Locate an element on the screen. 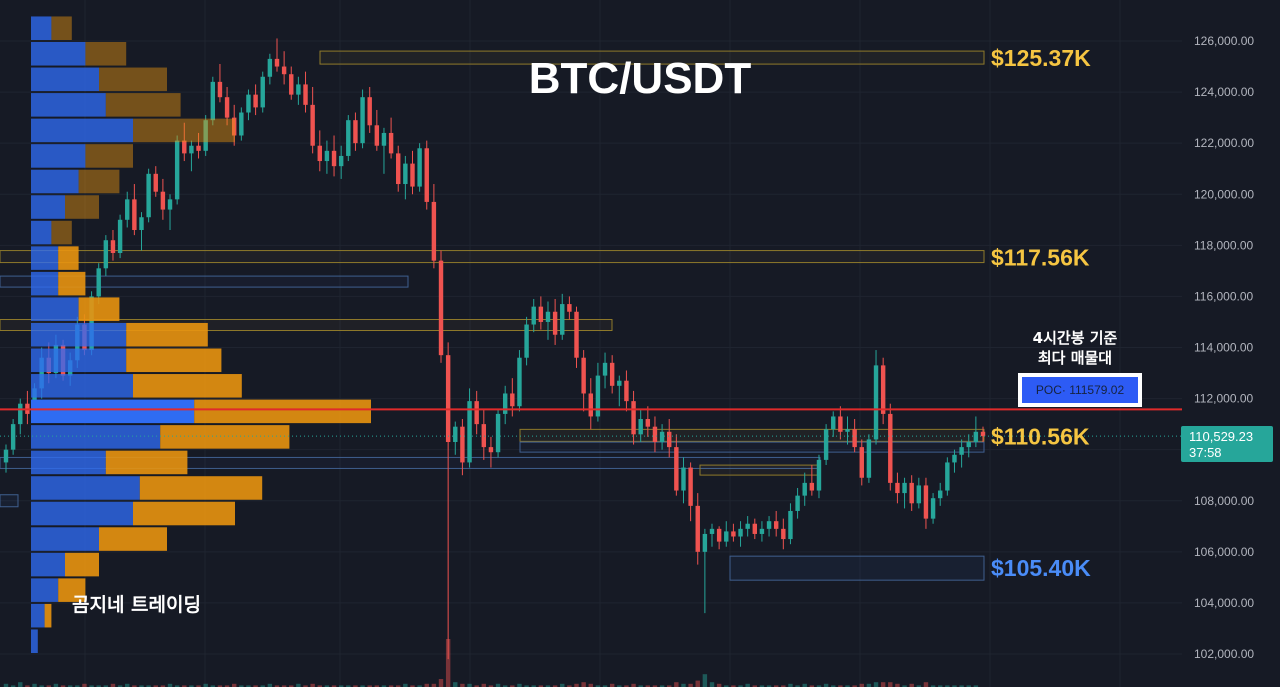  zone-125k is located at coordinates (652, 57).